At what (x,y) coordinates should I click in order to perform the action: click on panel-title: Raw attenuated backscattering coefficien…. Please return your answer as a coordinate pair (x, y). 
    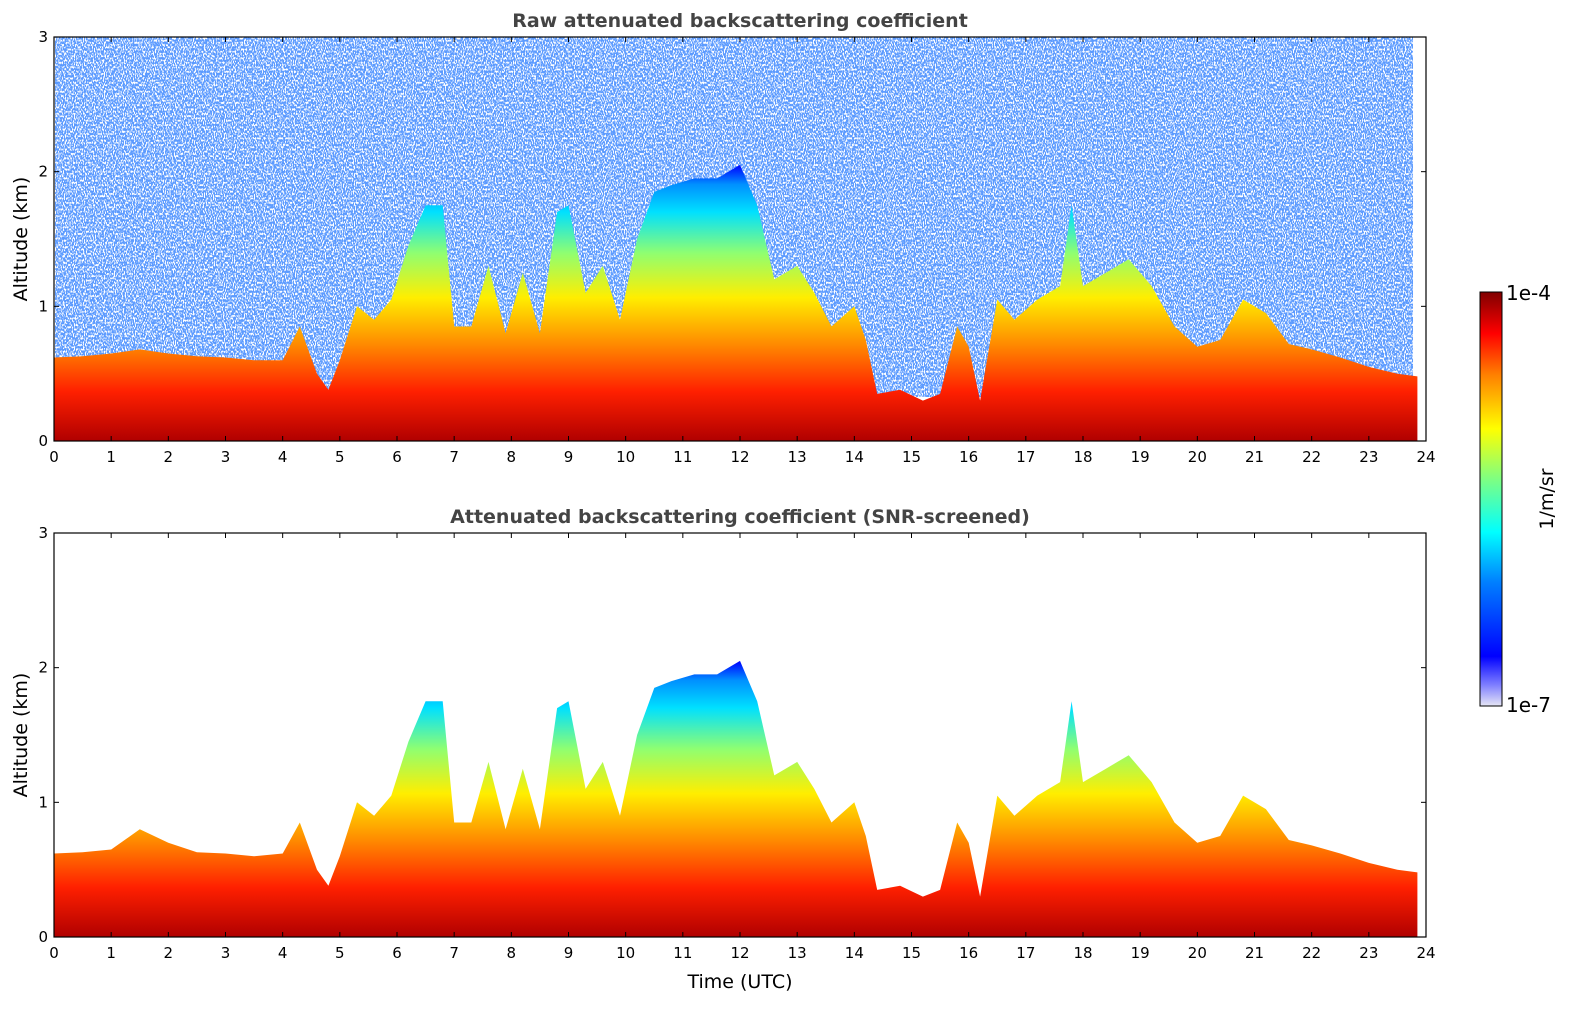
    Looking at the image, I should click on (740, 21).